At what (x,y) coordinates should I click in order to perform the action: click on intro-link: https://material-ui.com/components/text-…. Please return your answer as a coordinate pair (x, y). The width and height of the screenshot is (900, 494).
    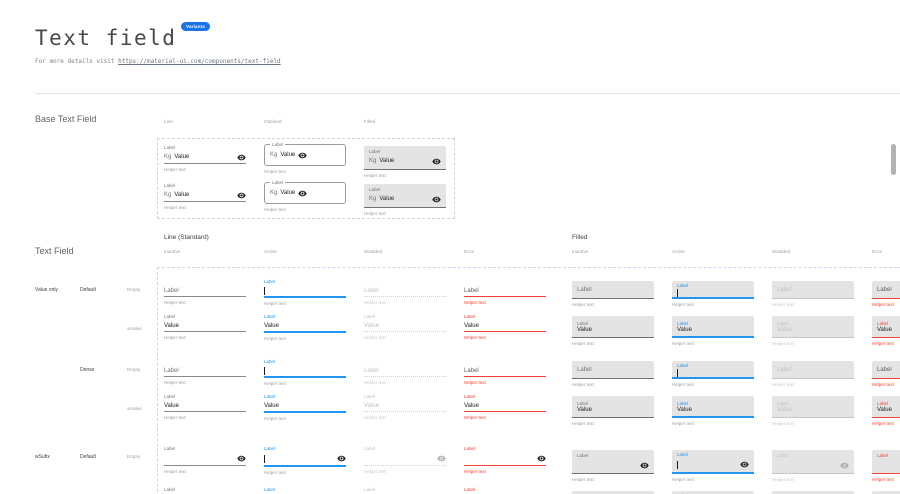
    Looking at the image, I should click on (199, 61).